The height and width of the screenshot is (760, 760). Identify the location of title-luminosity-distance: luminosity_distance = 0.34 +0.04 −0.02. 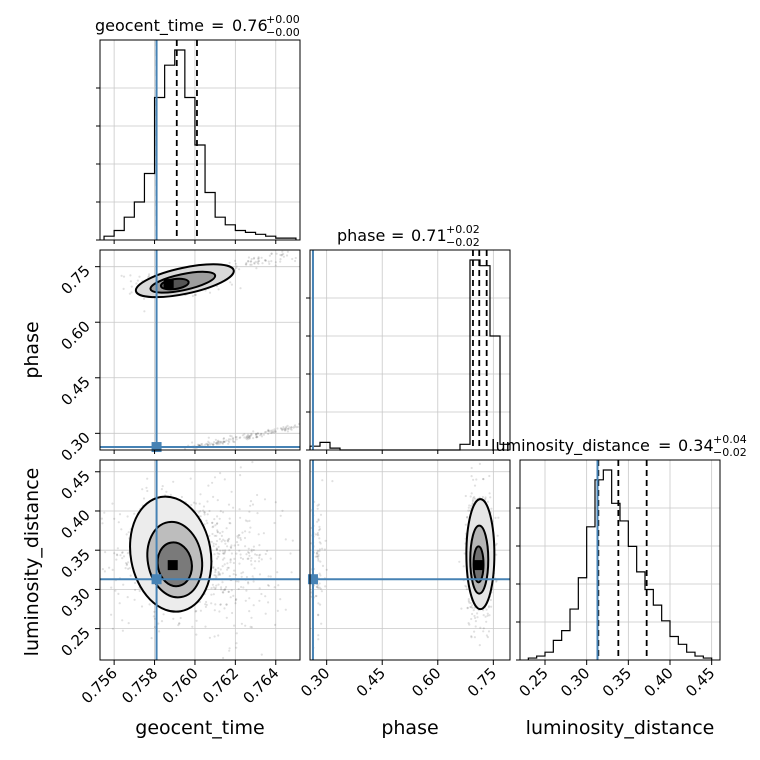
(619, 446).